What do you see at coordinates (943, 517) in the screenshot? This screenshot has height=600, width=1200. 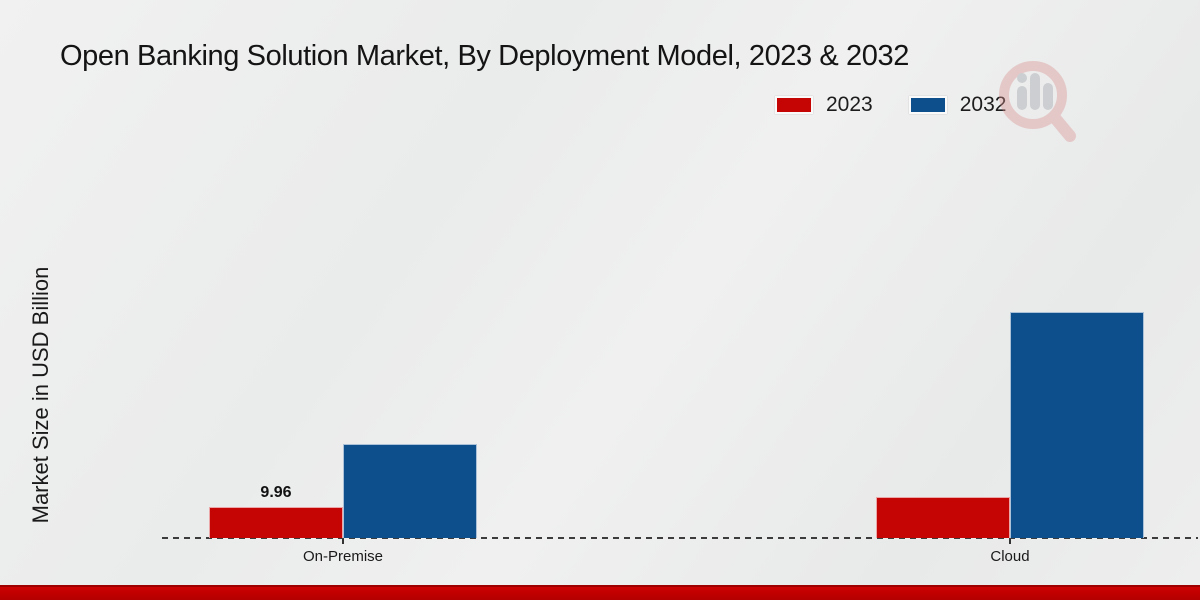 I see `bar-2023-cloud` at bounding box center [943, 517].